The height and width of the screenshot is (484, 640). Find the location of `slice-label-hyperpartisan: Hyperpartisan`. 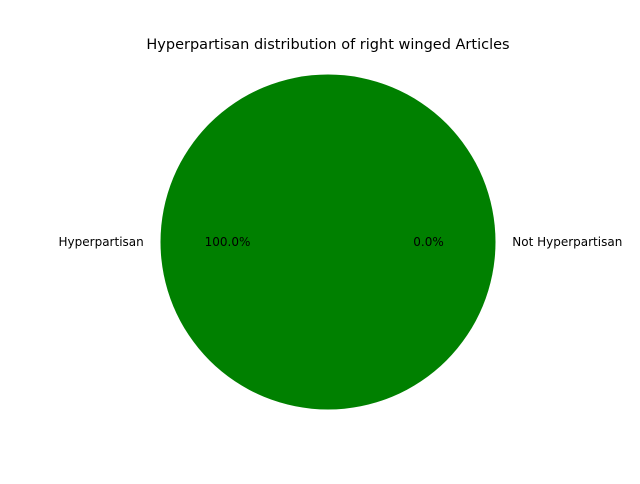

slice-label-hyperpartisan: Hyperpartisan is located at coordinates (101, 242).